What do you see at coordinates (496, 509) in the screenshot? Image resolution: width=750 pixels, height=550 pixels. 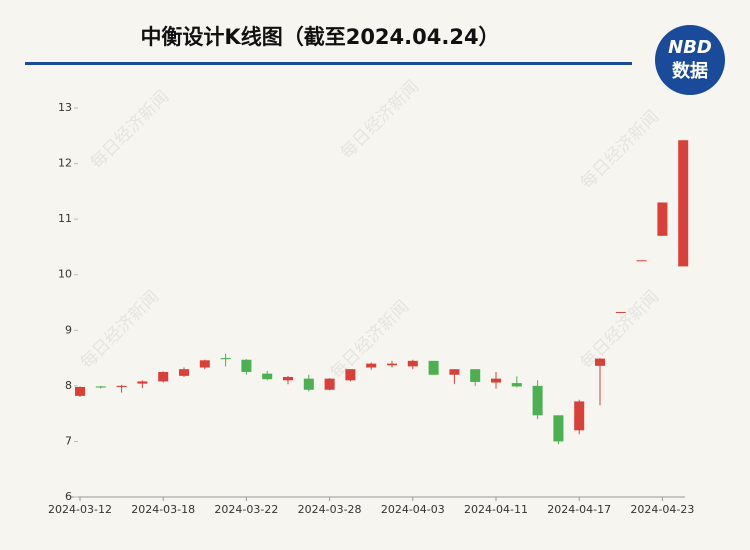 I see `x-tick-label: 2024-04-11` at bounding box center [496, 509].